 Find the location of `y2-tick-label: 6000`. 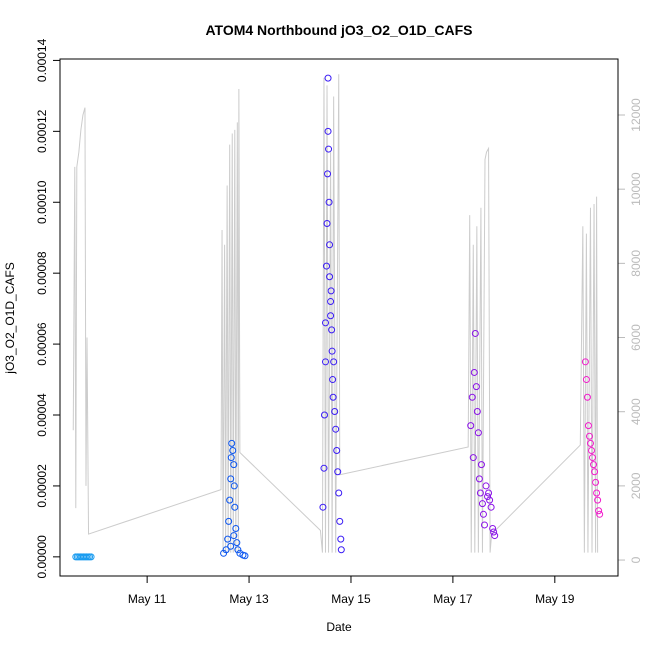

y2-tick-label: 6000 is located at coordinates (636, 337).